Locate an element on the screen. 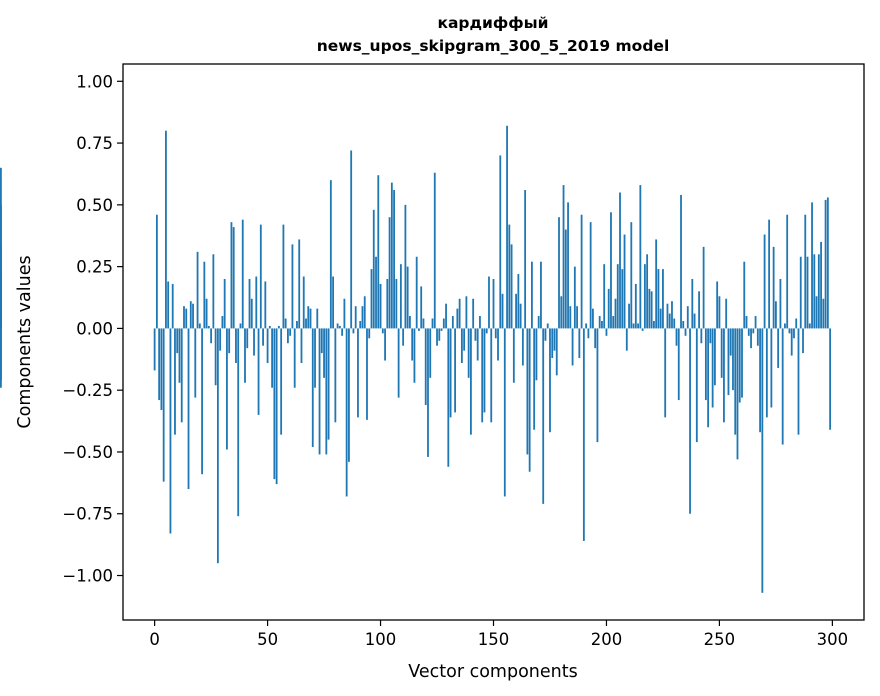 The width and height of the screenshot is (880, 696). x-tick-label: 100 is located at coordinates (381, 639).